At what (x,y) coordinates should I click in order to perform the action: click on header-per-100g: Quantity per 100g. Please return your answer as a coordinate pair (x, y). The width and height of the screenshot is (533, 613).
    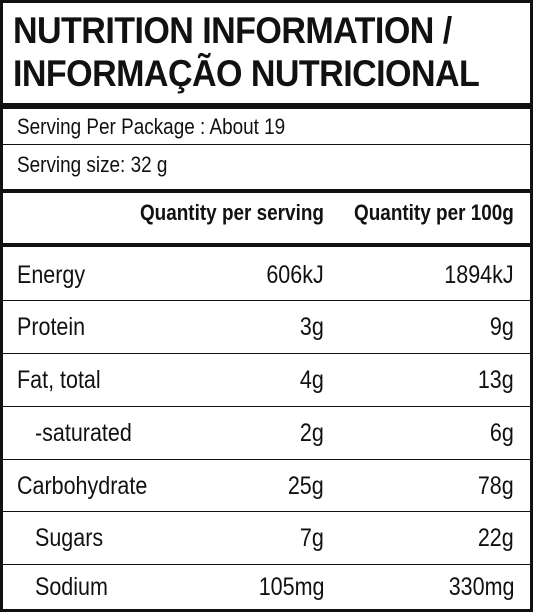
    Looking at the image, I should click on (434, 212).